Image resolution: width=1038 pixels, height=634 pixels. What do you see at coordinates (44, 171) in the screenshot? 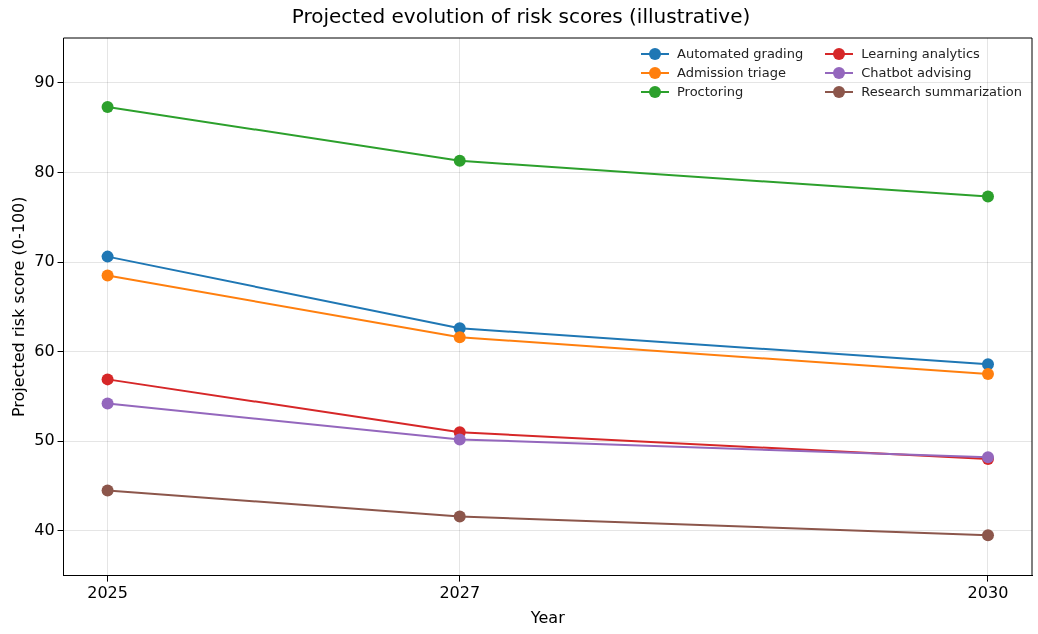
I see `y-tick-label: 80` at bounding box center [44, 171].